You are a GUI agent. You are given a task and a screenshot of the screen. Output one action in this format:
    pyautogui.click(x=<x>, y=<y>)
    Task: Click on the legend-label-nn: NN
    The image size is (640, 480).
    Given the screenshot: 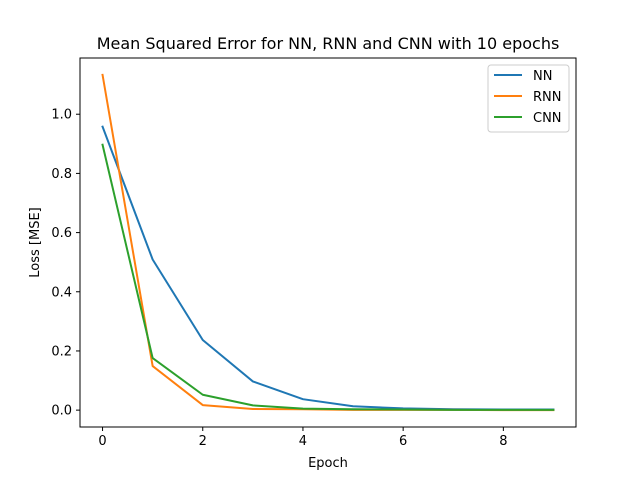 What is the action you would take?
    pyautogui.click(x=542, y=76)
    